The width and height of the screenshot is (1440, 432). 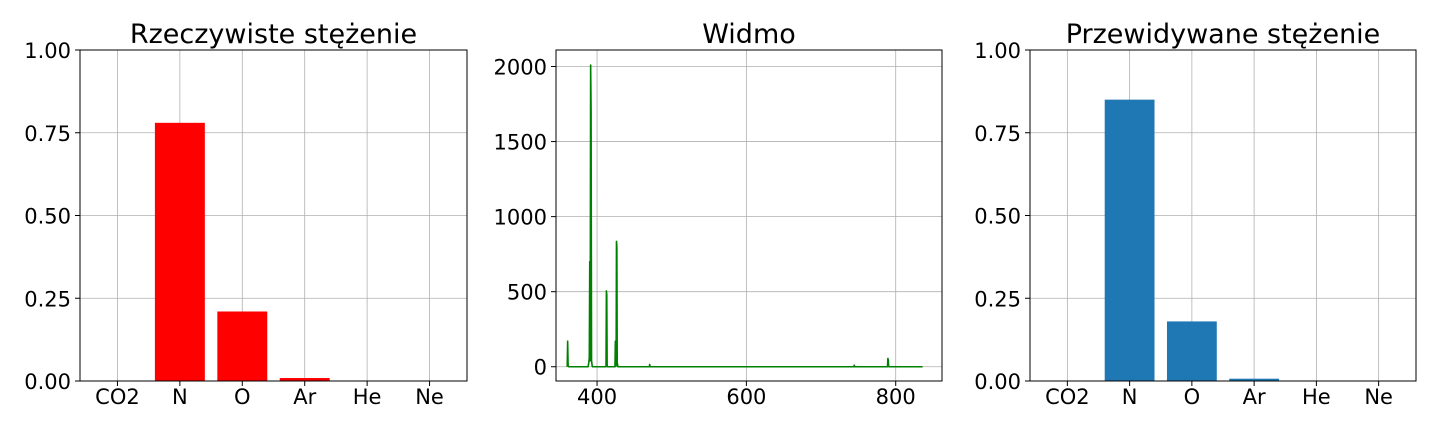 I want to click on x-tick-label: 600, so click(x=746, y=397).